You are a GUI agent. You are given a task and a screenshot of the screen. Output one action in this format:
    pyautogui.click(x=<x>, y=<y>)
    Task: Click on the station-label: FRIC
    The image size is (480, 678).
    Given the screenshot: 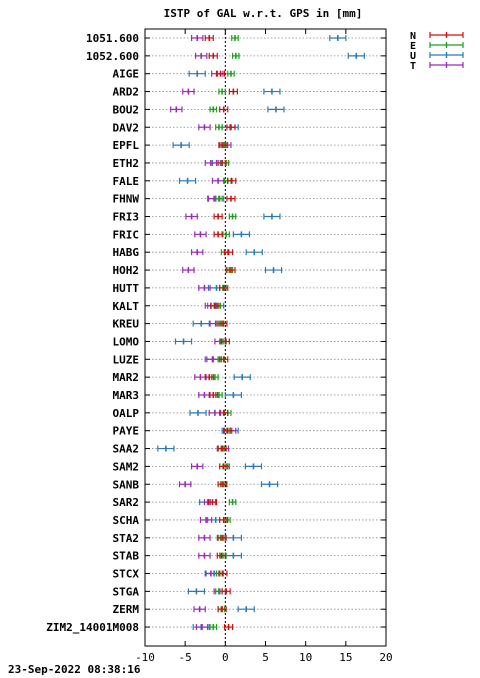 What is the action you would take?
    pyautogui.click(x=126, y=234)
    